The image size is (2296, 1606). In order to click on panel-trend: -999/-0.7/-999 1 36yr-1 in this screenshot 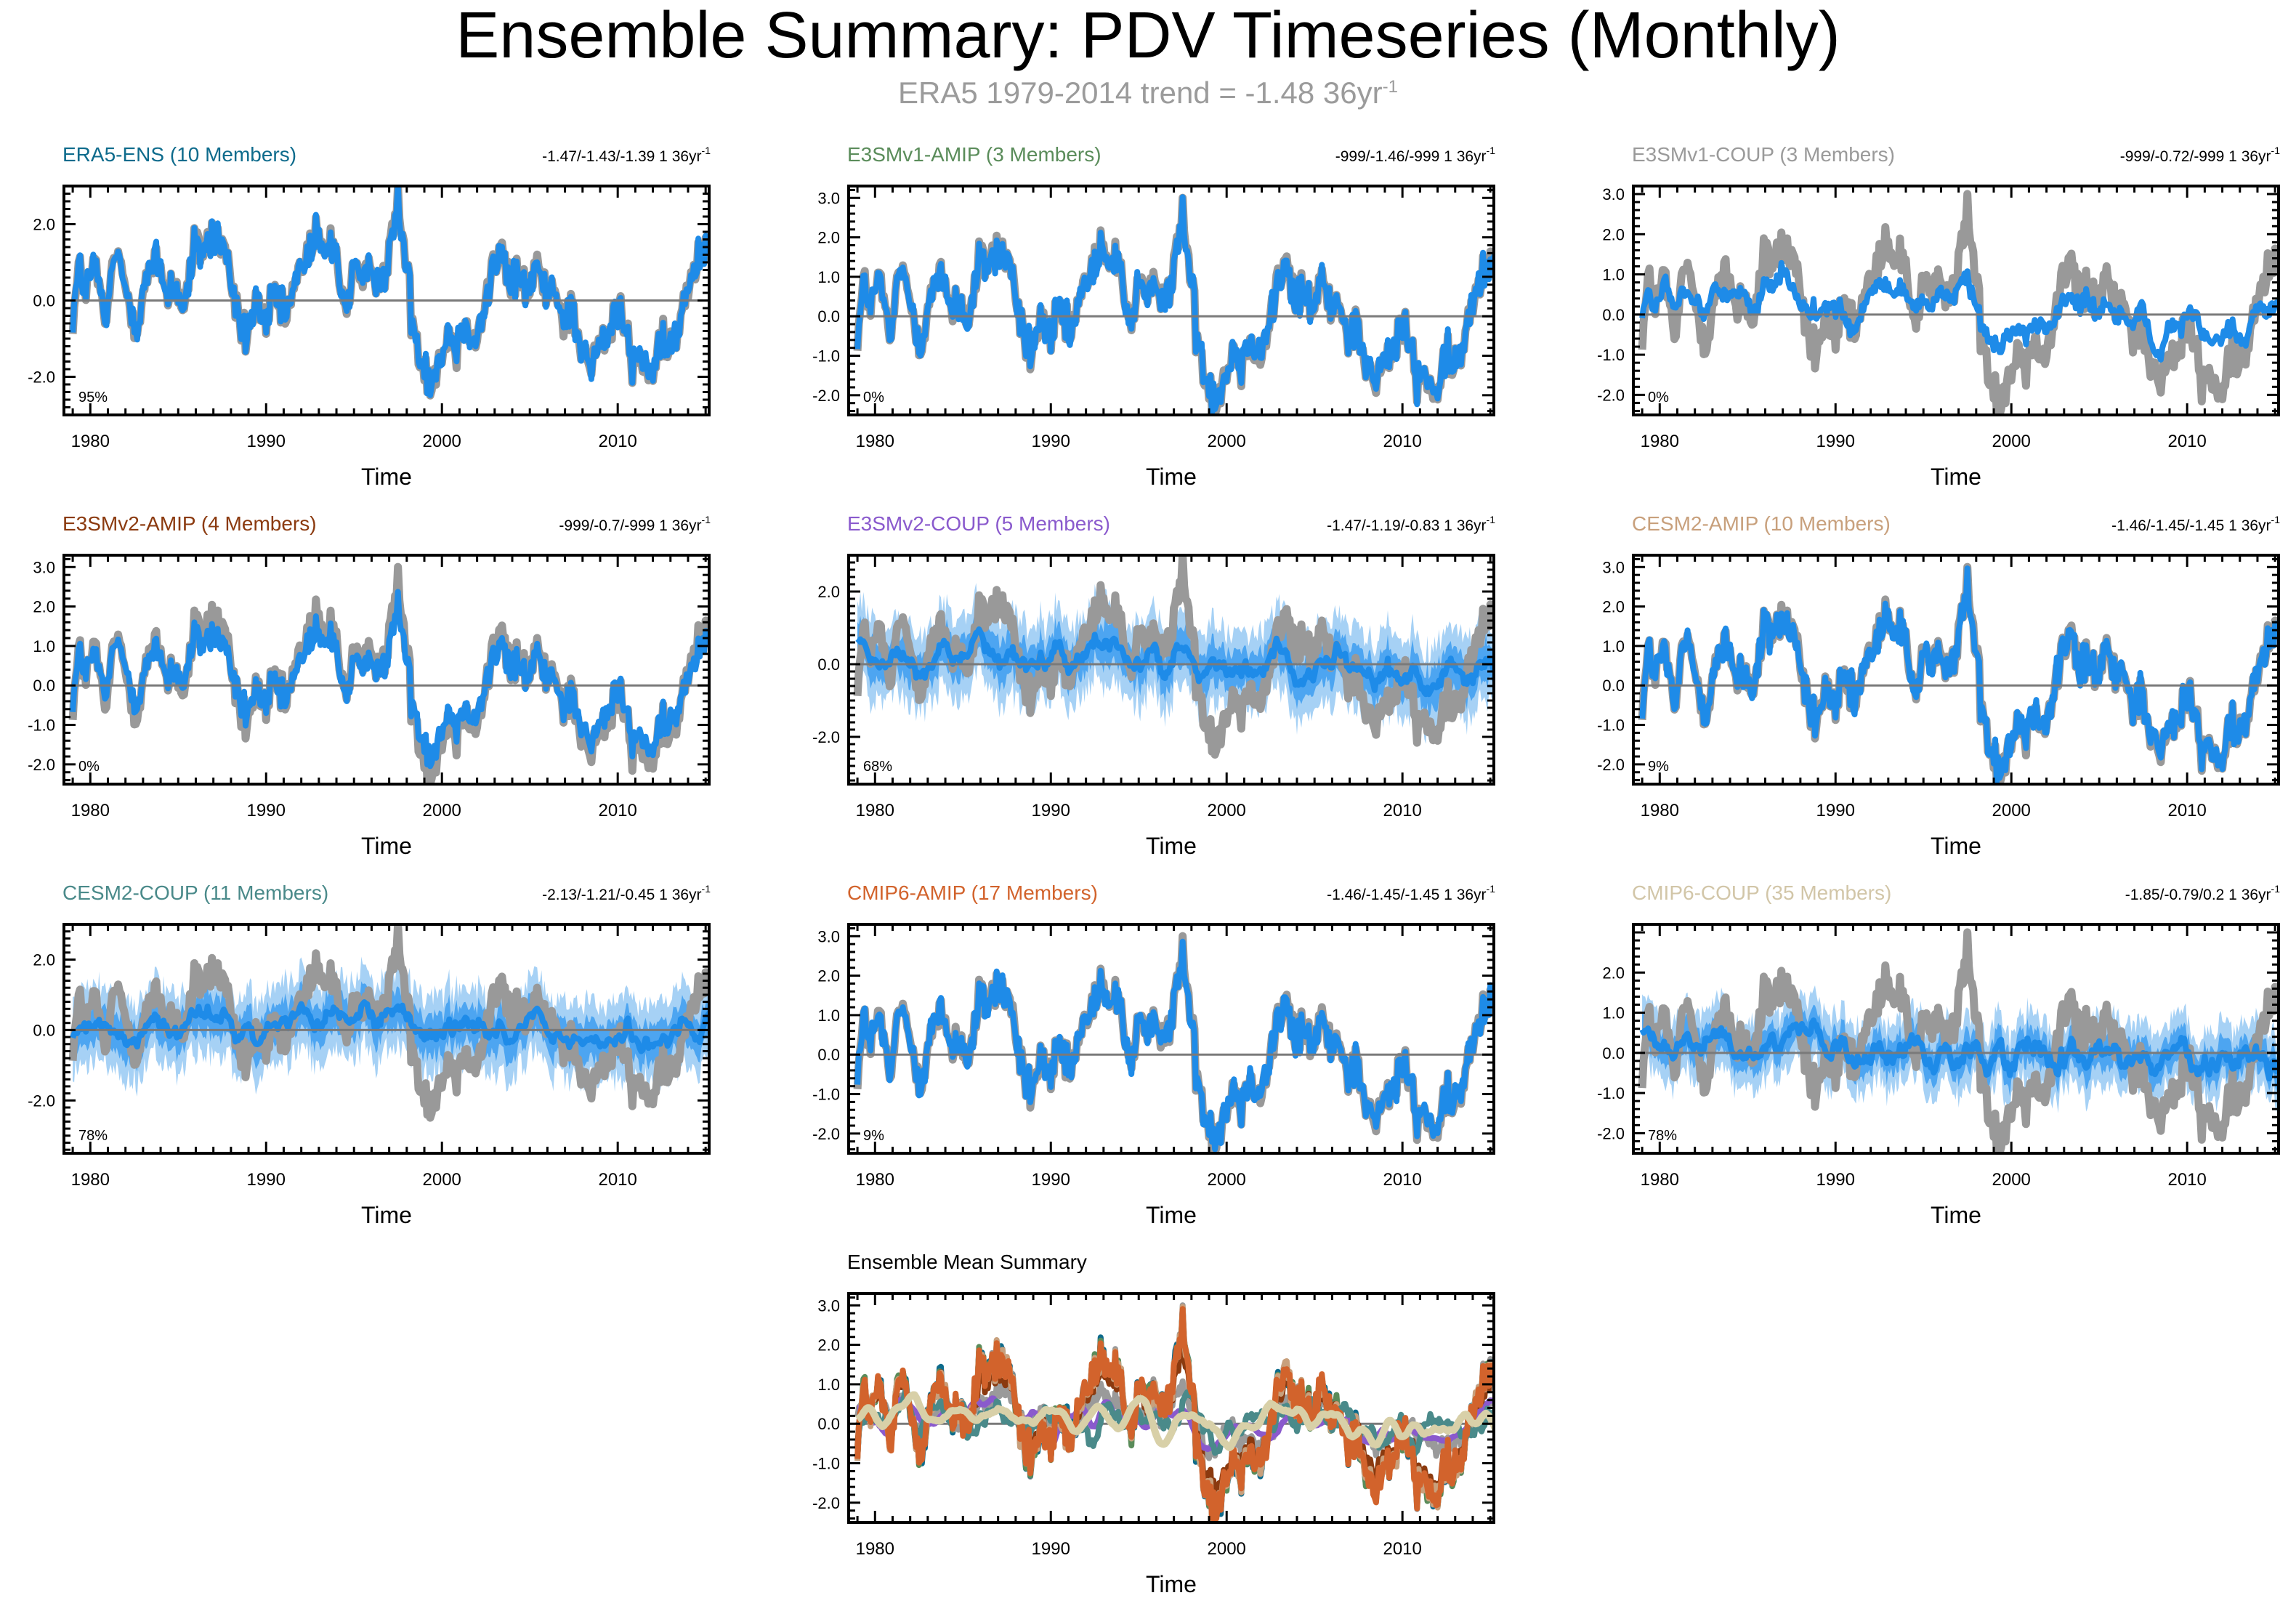, I will do `click(635, 524)`.